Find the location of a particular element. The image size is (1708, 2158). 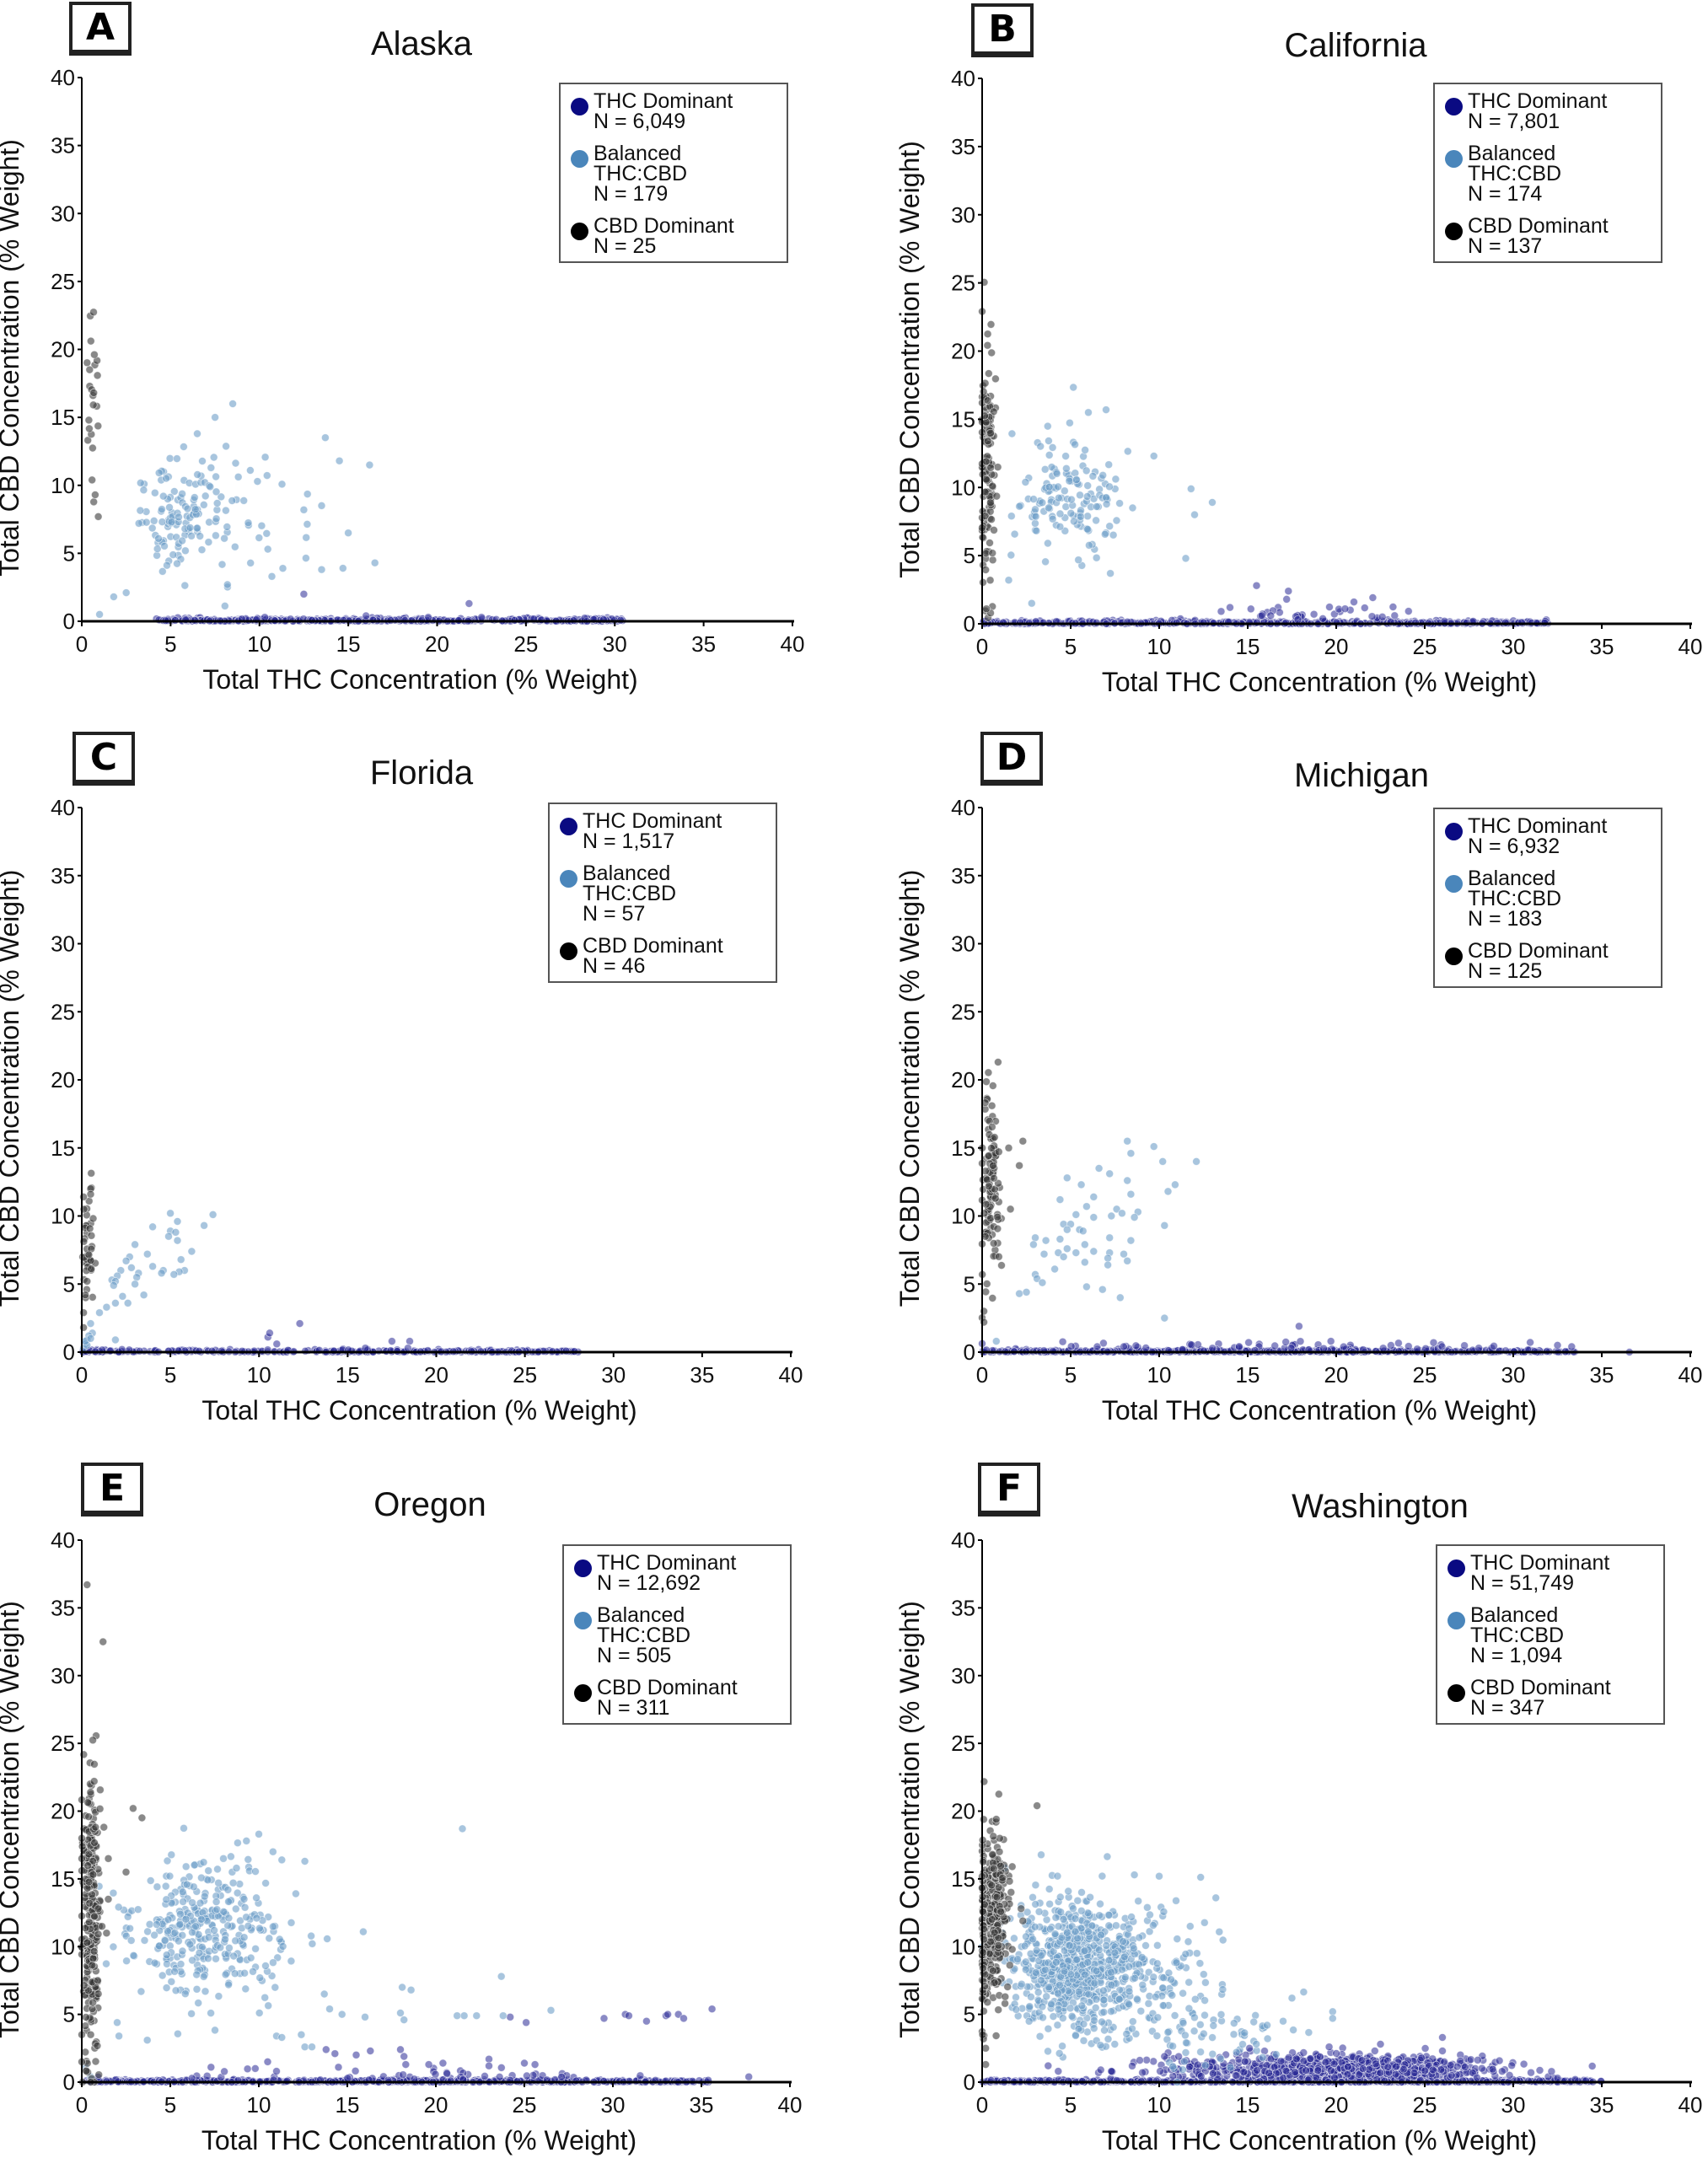

x-tick-label: 35 is located at coordinates (702, 1375).